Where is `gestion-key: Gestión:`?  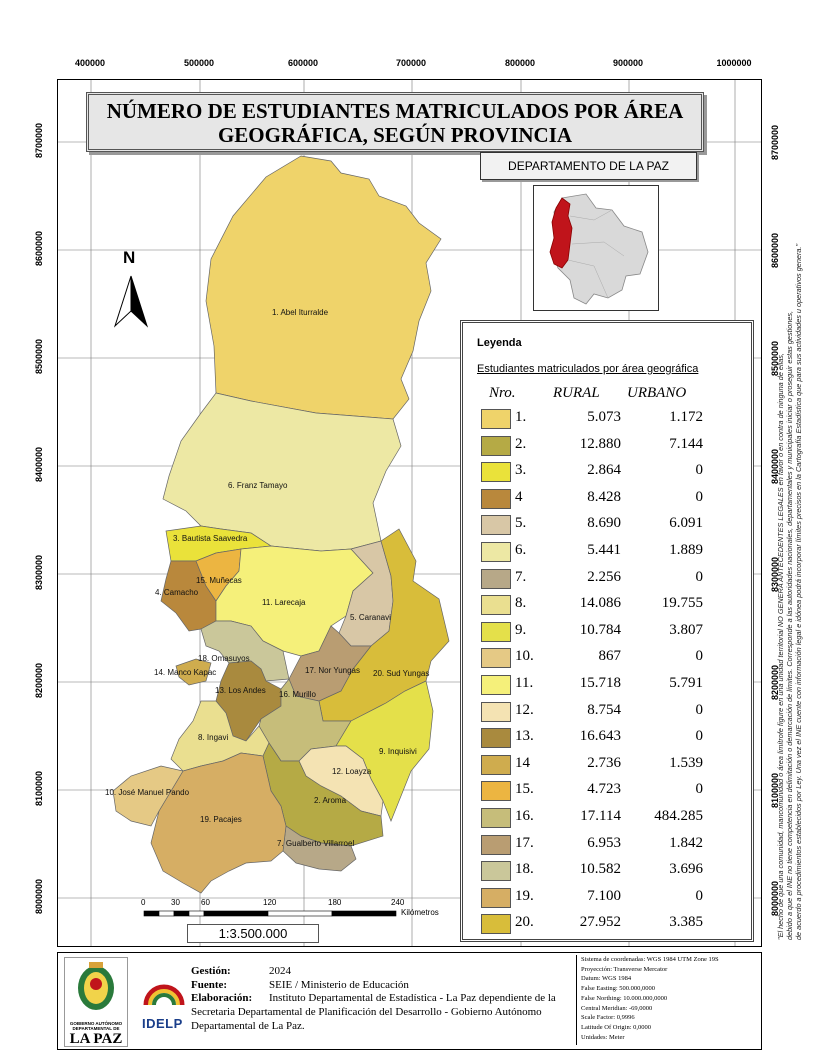 gestion-key: Gestión: is located at coordinates (211, 971).